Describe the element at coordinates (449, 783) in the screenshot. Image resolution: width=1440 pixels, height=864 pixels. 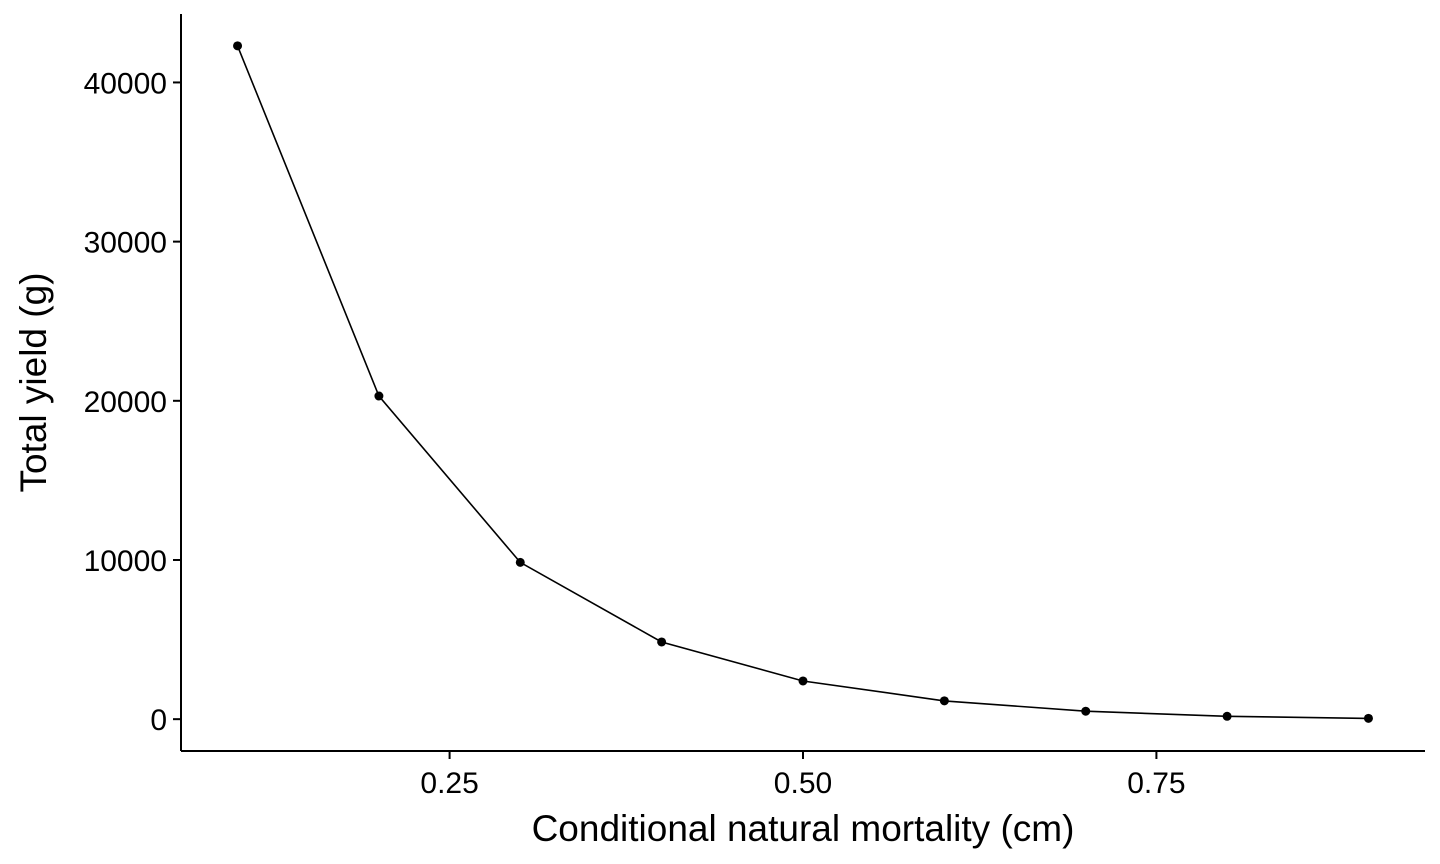
I see `x-tick-label: 0.25` at that location.